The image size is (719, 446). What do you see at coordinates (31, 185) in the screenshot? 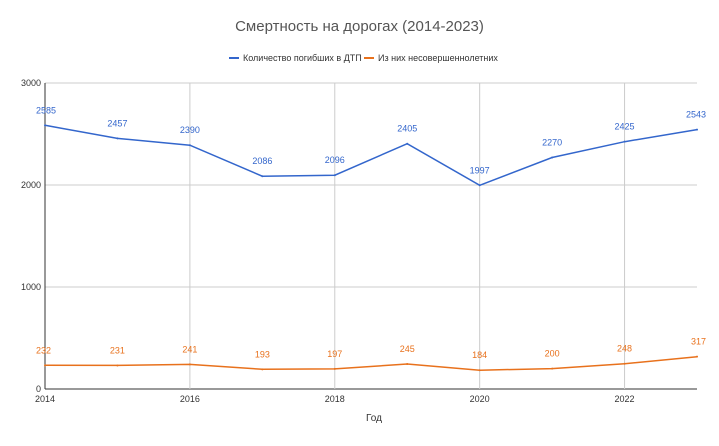
I see `y-tick-label: 2000` at bounding box center [31, 185].